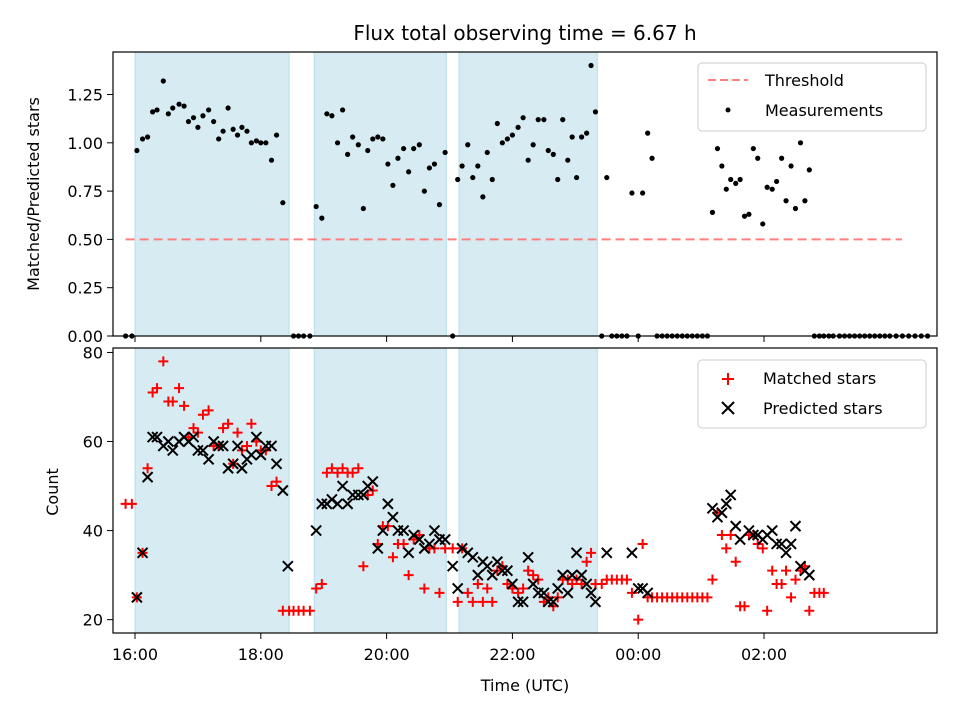 The height and width of the screenshot is (720, 960). Describe the element at coordinates (85, 191) in the screenshot. I see `top-ytick-label-3: 0.75` at that location.